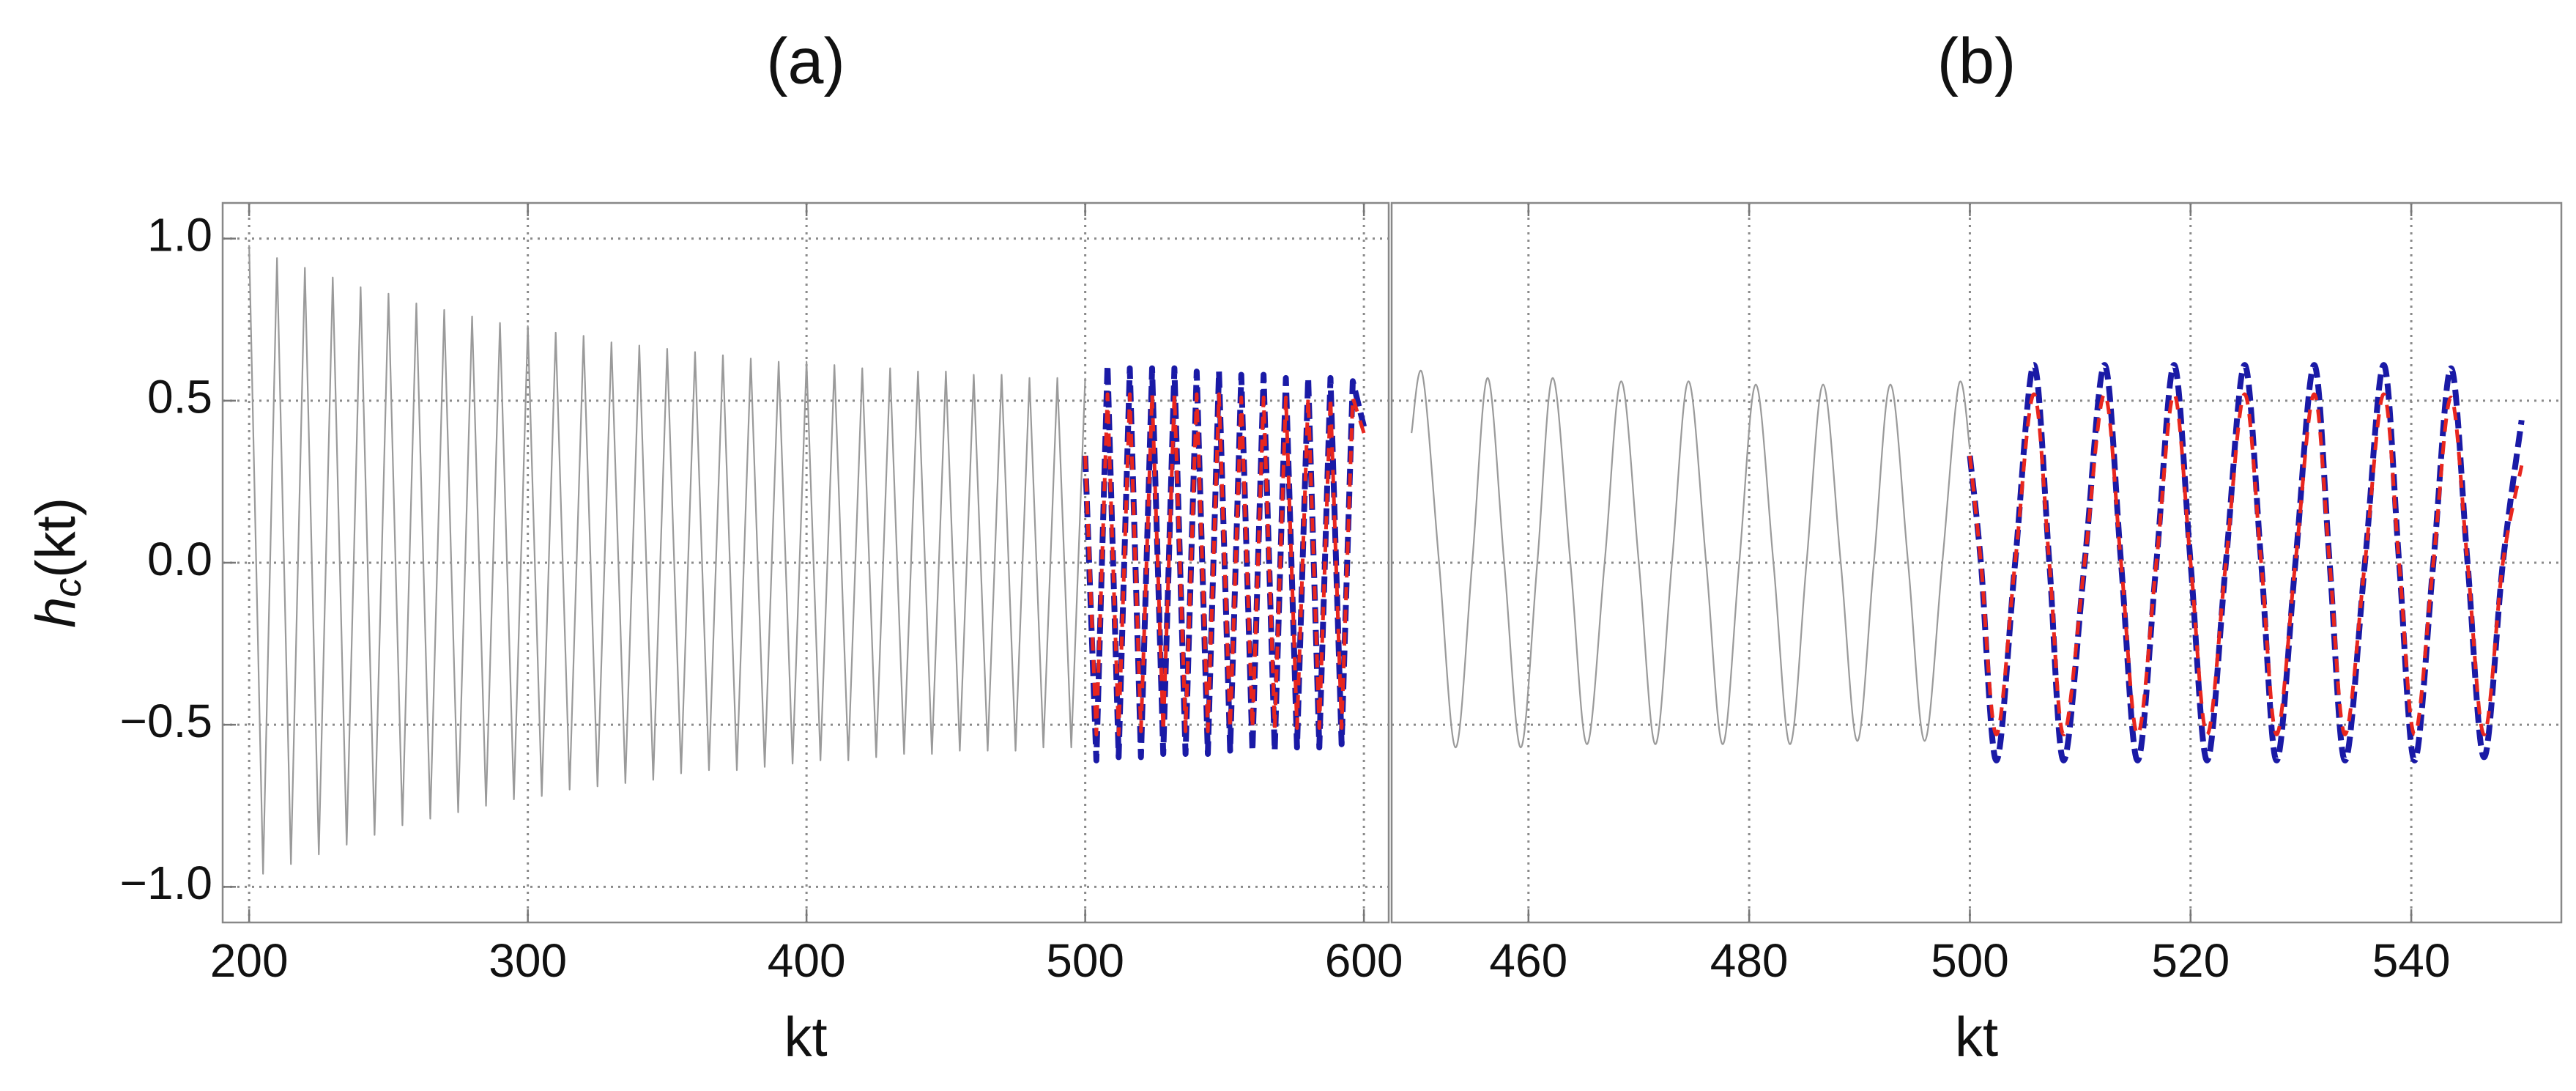 The image size is (2576, 1091). What do you see at coordinates (166, 721) in the screenshot?
I see `y-tick-label: −0.5` at bounding box center [166, 721].